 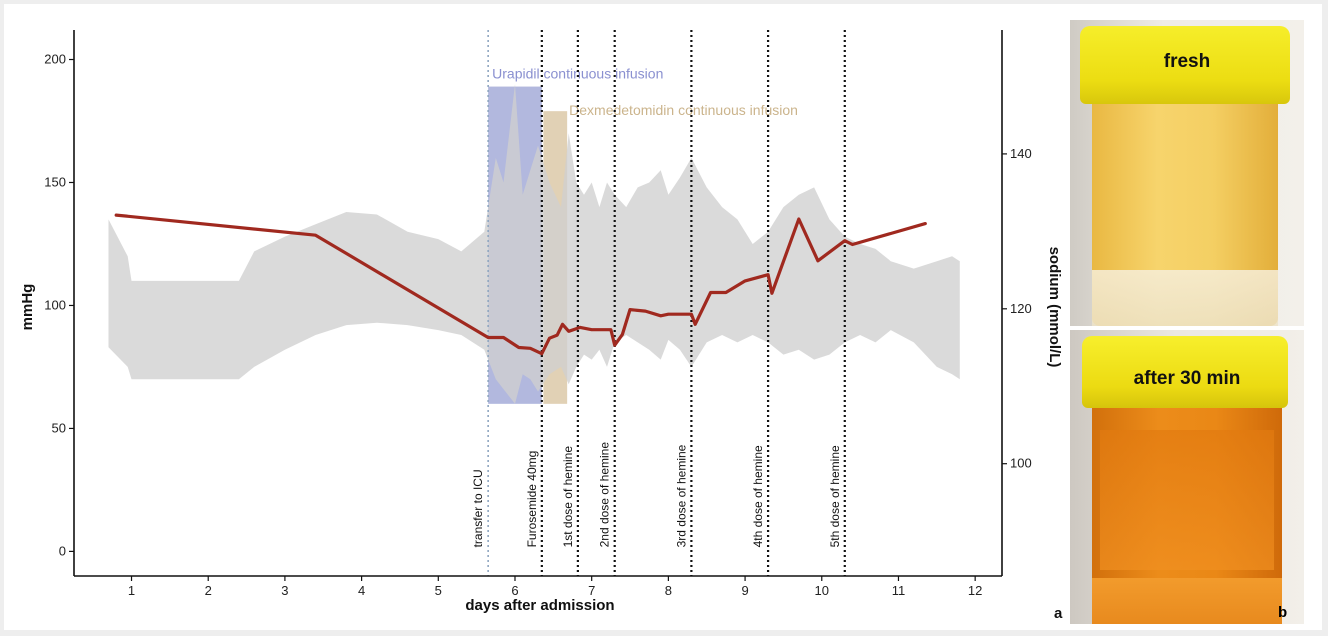 What do you see at coordinates (514, 590) in the screenshot?
I see `x-tick-label: 6` at bounding box center [514, 590].